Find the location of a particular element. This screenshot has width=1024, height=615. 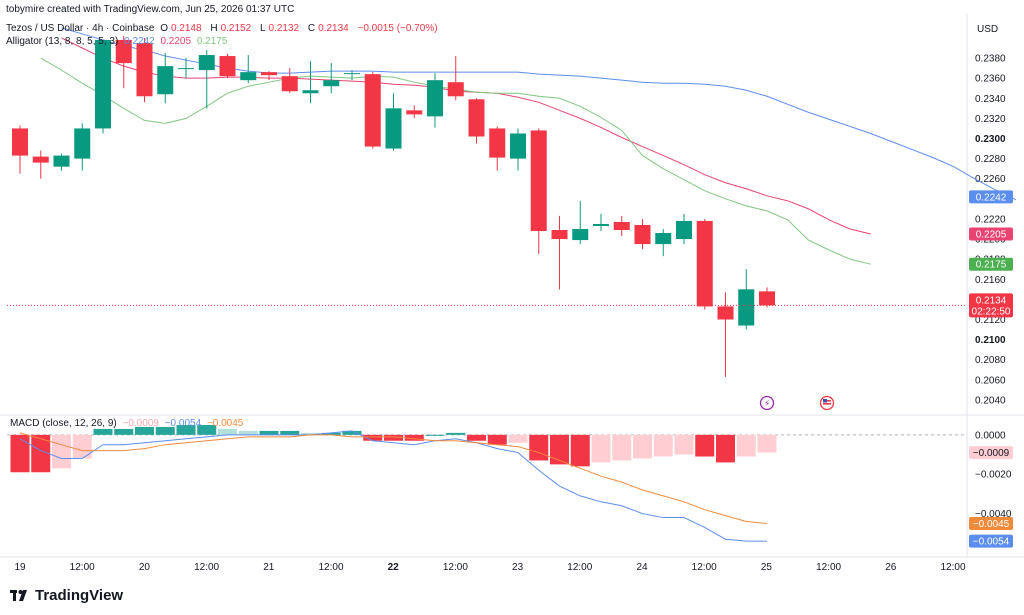

price-tick-label: 0.2080 is located at coordinates (990, 360).